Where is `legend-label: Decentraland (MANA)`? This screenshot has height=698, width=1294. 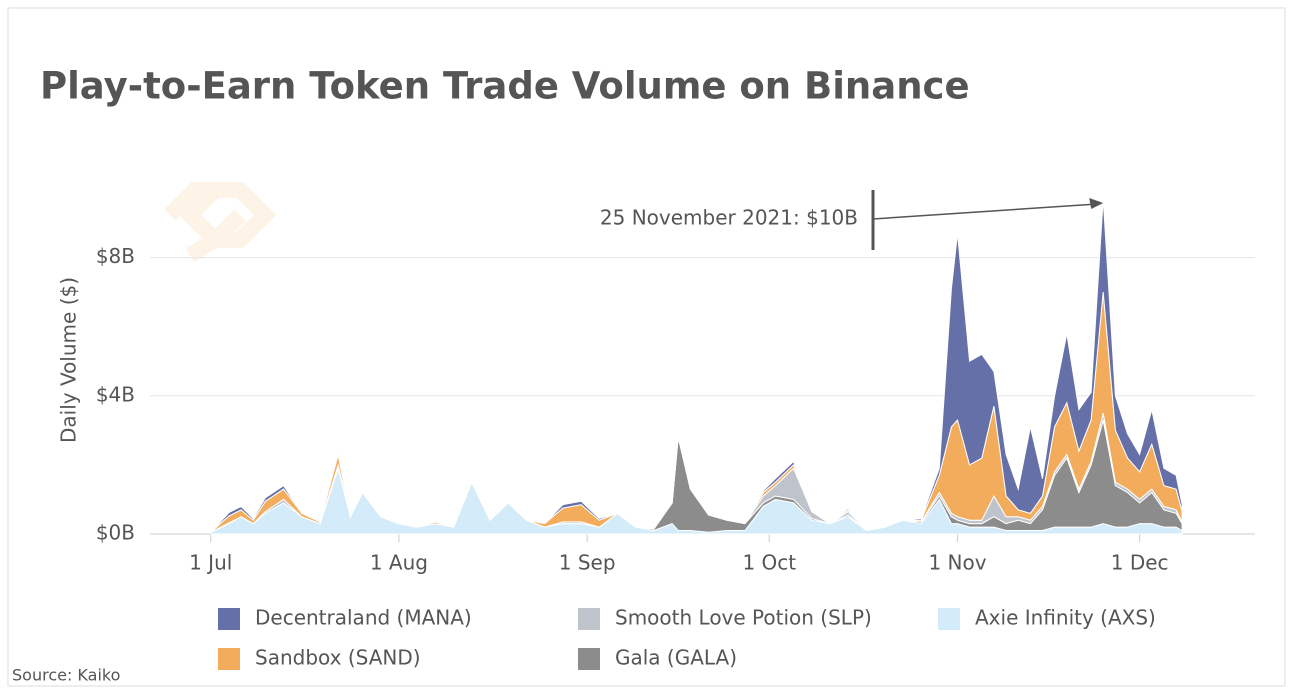
legend-label: Decentraland (MANA) is located at coordinates (363, 618).